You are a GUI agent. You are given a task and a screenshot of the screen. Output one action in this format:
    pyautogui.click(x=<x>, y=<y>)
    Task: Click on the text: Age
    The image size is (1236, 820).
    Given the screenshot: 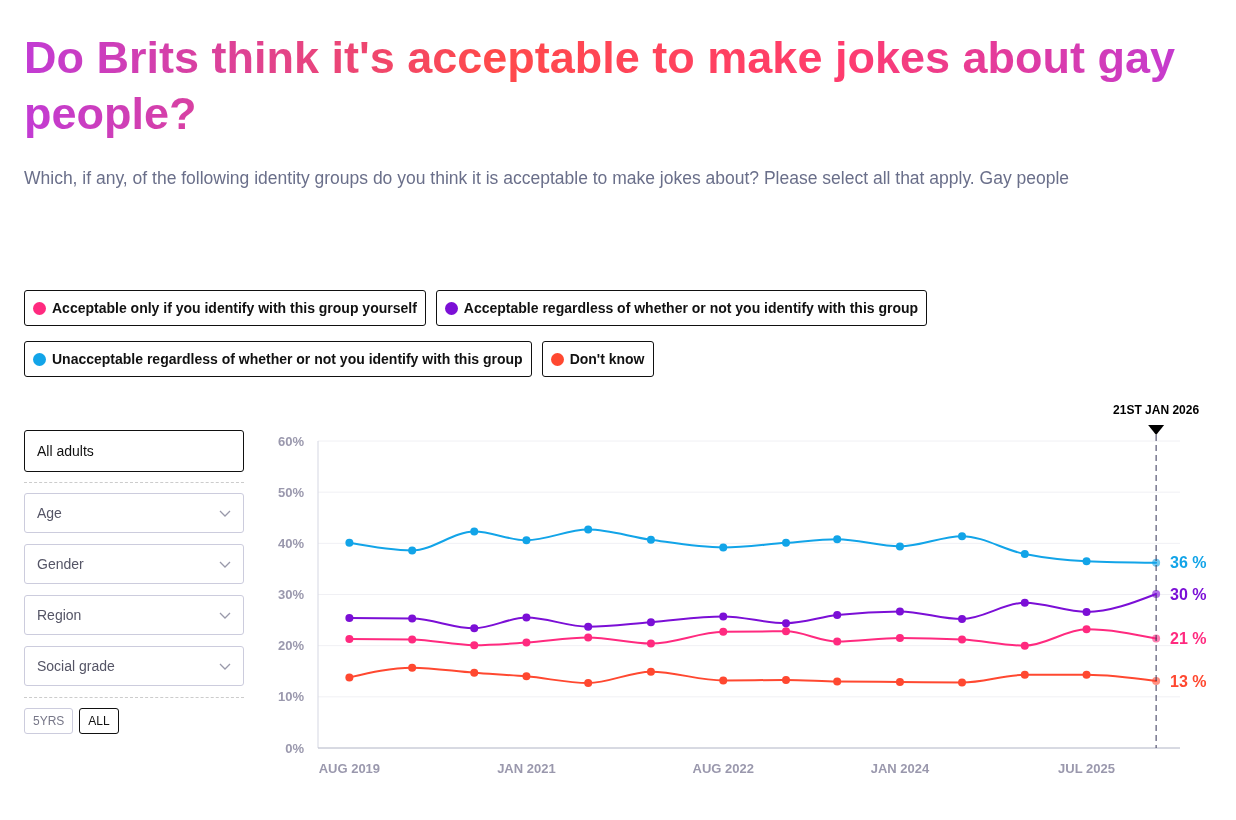 What is the action you would take?
    pyautogui.click(x=134, y=513)
    